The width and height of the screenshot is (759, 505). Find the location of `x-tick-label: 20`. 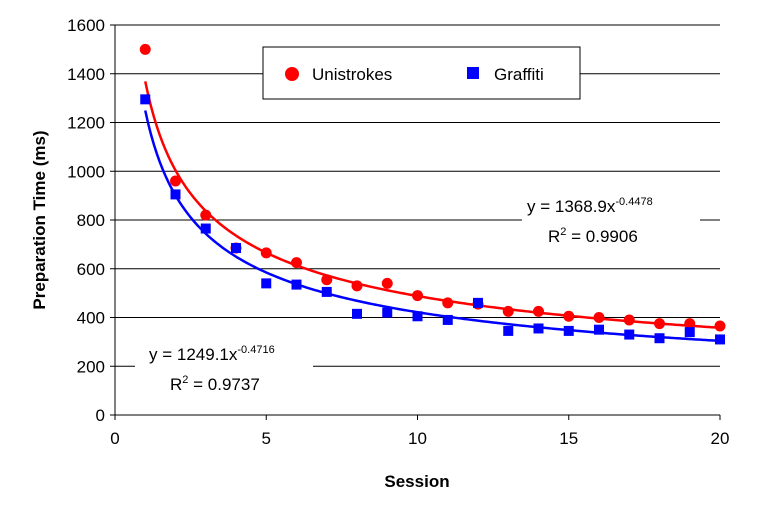

x-tick-label: 20 is located at coordinates (720, 438).